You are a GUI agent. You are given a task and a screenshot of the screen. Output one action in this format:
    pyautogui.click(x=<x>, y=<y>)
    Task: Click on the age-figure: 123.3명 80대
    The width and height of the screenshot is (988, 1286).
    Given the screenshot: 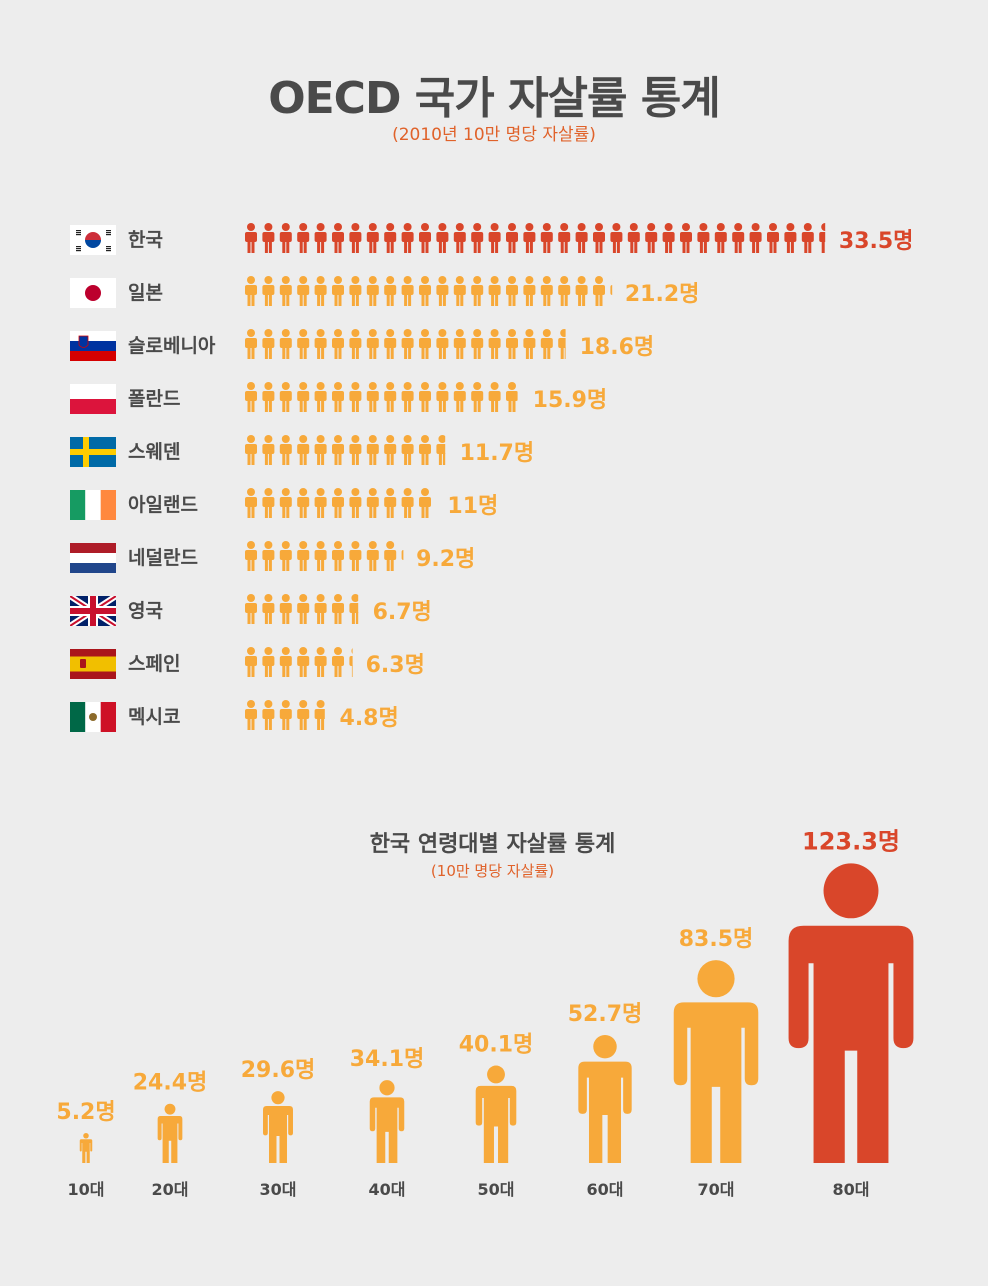 What is the action you would take?
    pyautogui.click(x=851, y=1013)
    